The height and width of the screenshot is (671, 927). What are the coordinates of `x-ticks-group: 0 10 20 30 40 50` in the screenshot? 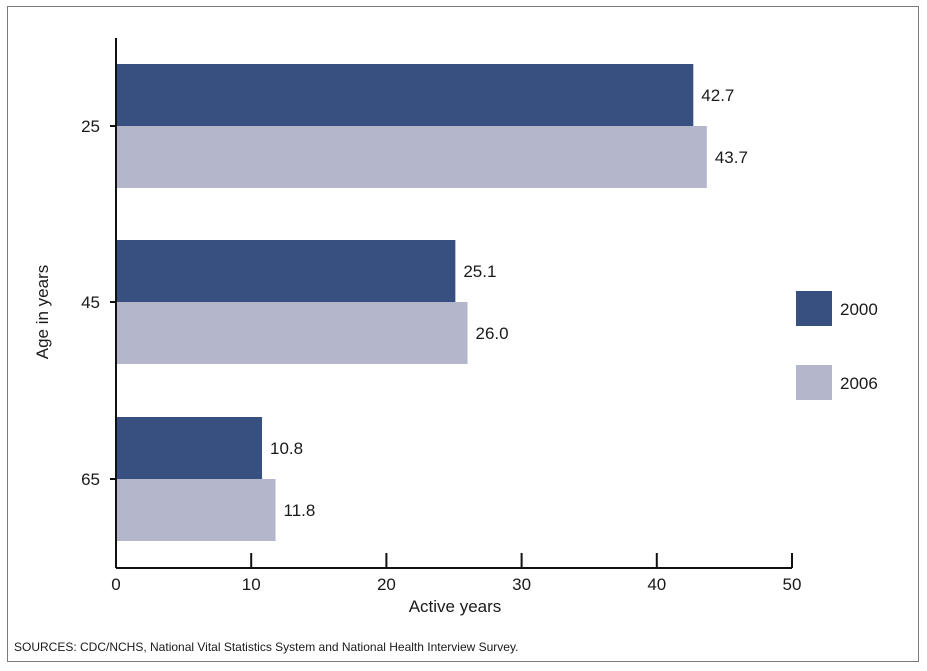 It's located at (456, 573).